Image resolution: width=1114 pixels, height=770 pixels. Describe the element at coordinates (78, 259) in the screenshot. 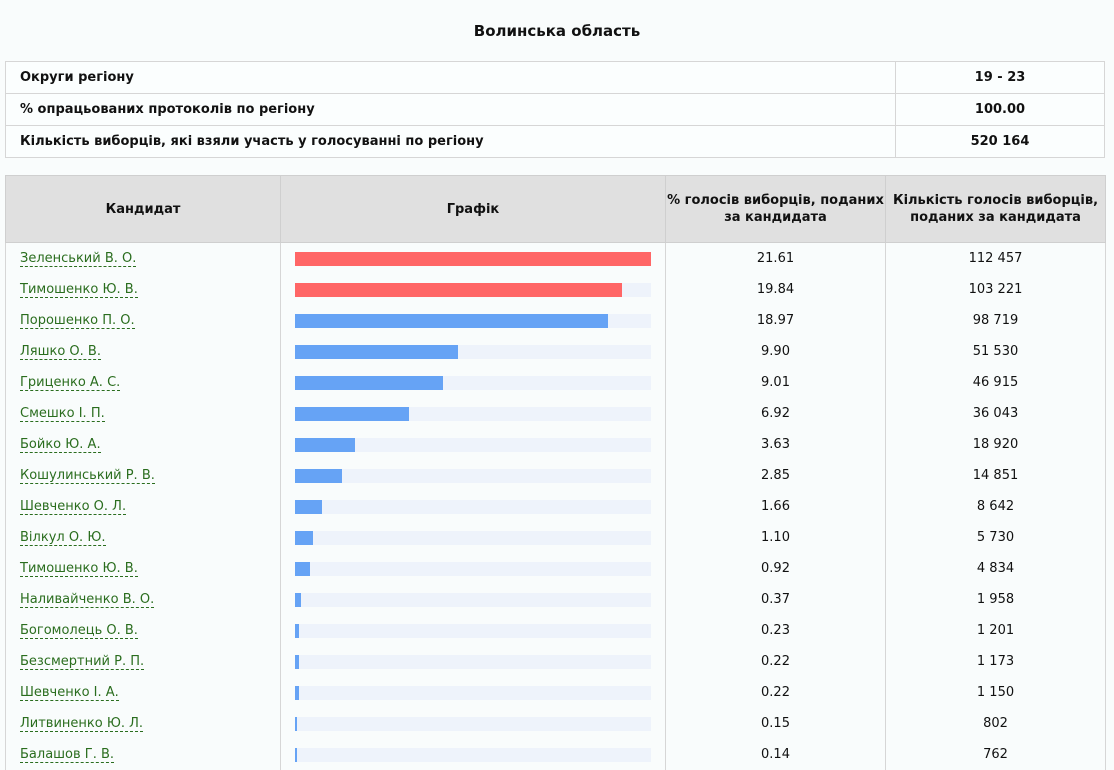

I see `candidate-link: Зеленський В. О.` at that location.